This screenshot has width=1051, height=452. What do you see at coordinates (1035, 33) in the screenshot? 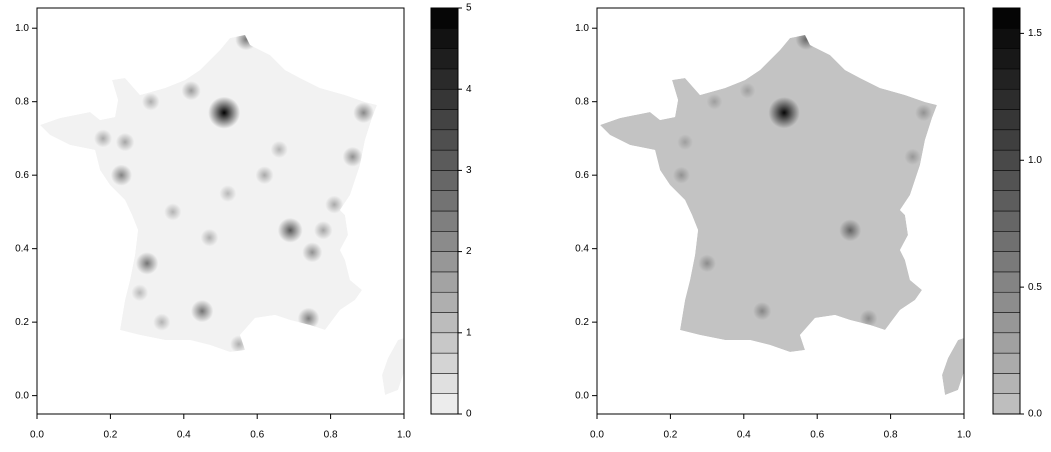
I see `colorbar-tick-label: 1.5` at bounding box center [1035, 33].